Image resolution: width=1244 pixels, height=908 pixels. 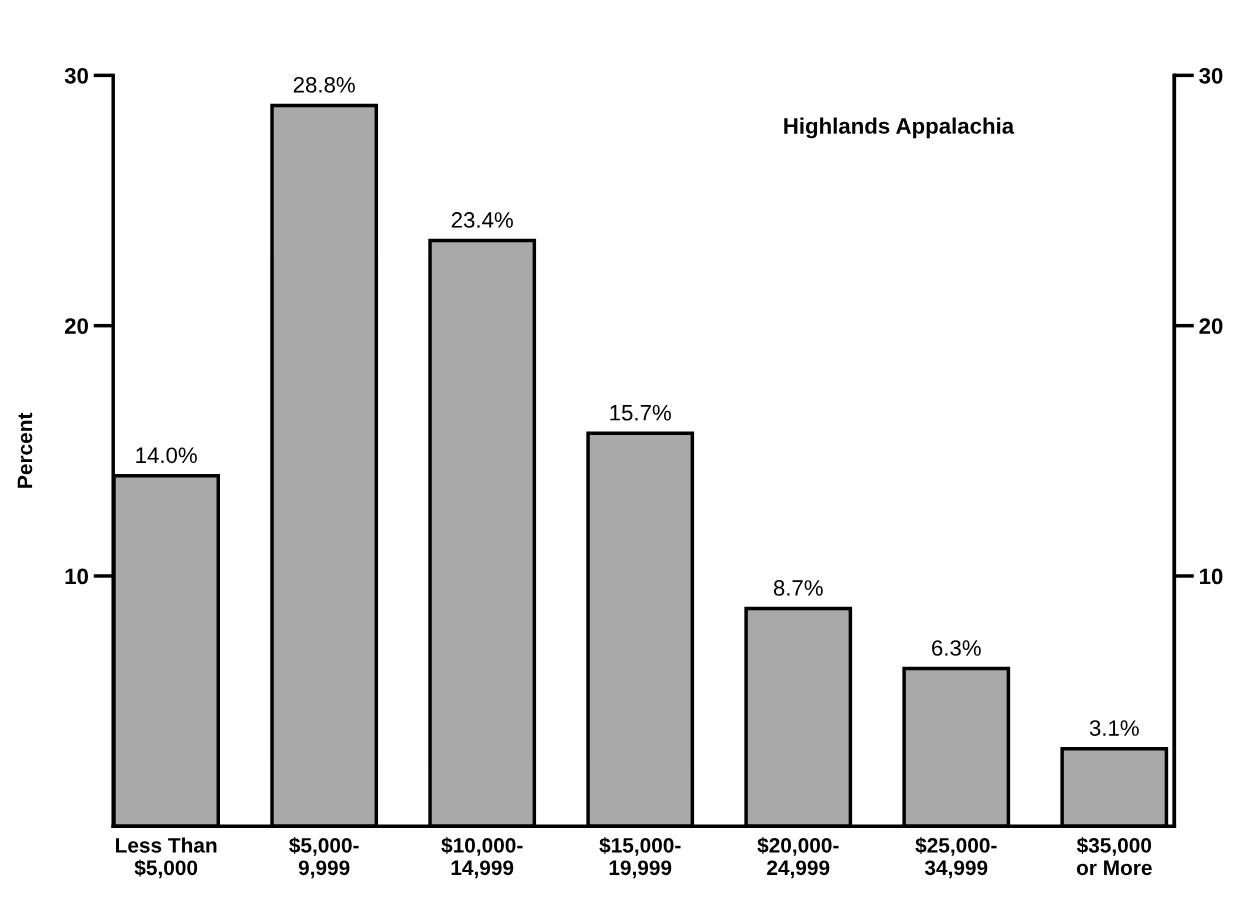 What do you see at coordinates (1211, 75) in the screenshot?
I see `y2-tick-label: 30` at bounding box center [1211, 75].